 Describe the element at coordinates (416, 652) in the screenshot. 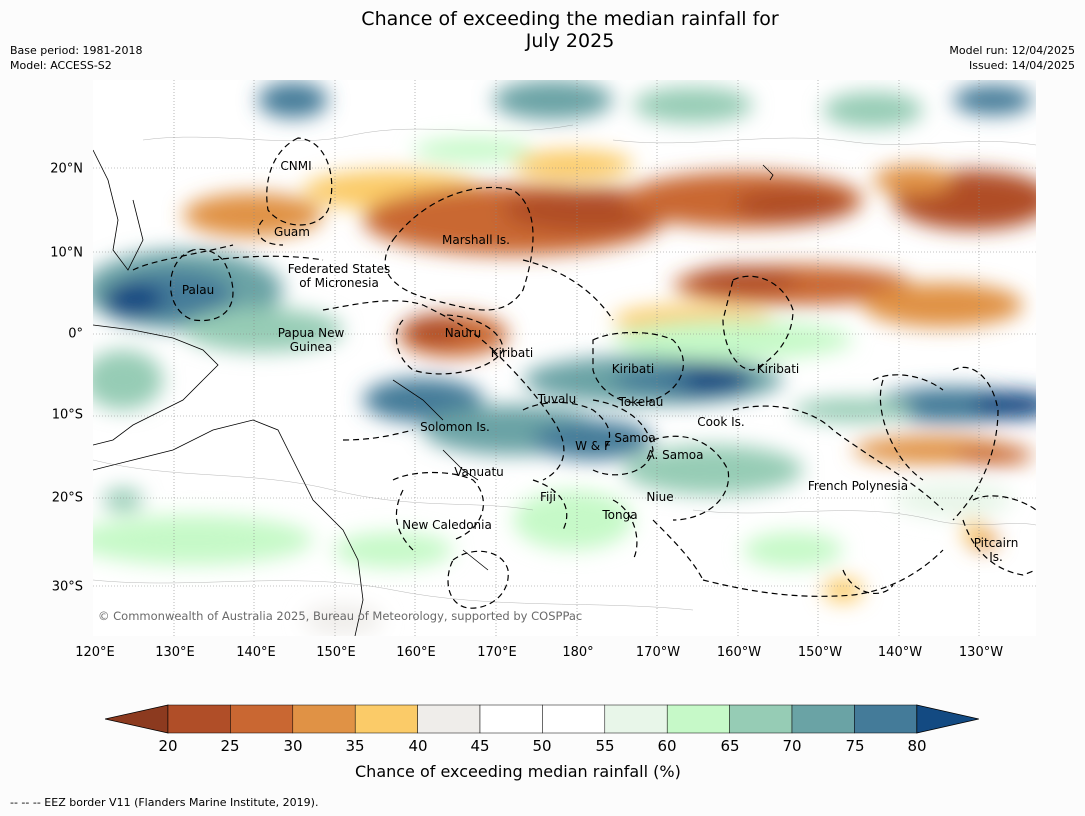

I see `lon-tick: 160°E` at that location.